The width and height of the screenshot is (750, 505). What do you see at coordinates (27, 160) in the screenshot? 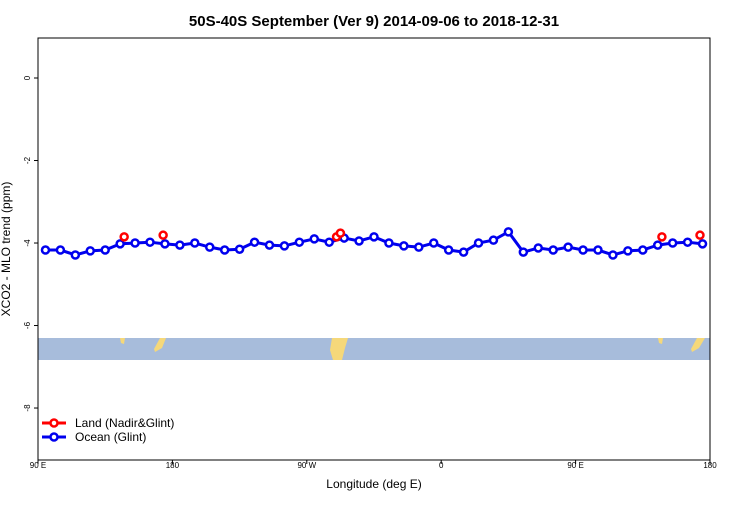
I see `y-tick-label: -2` at bounding box center [27, 160].